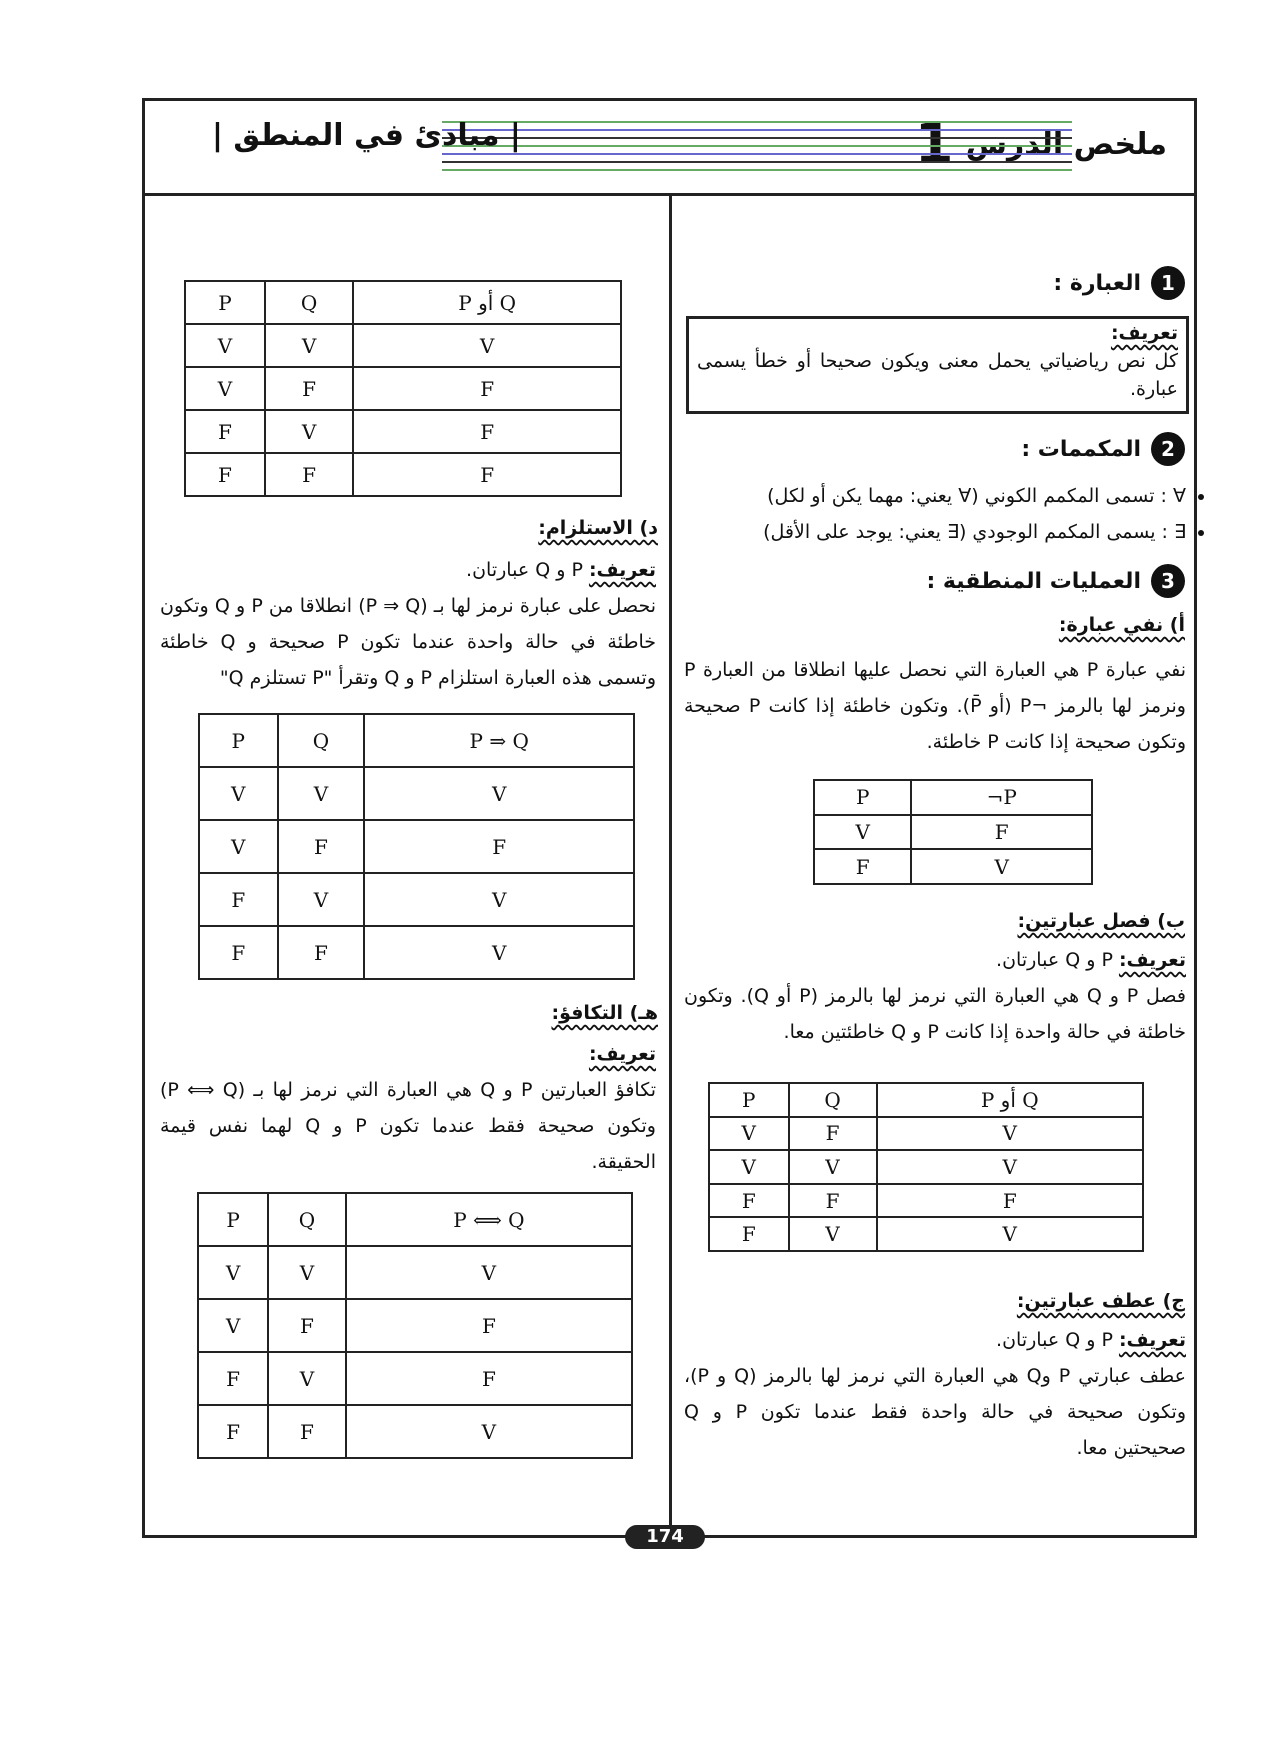 The image size is (1275, 1754). What do you see at coordinates (952, 797) in the screenshot?
I see `header-row: P ¬P` at bounding box center [952, 797].